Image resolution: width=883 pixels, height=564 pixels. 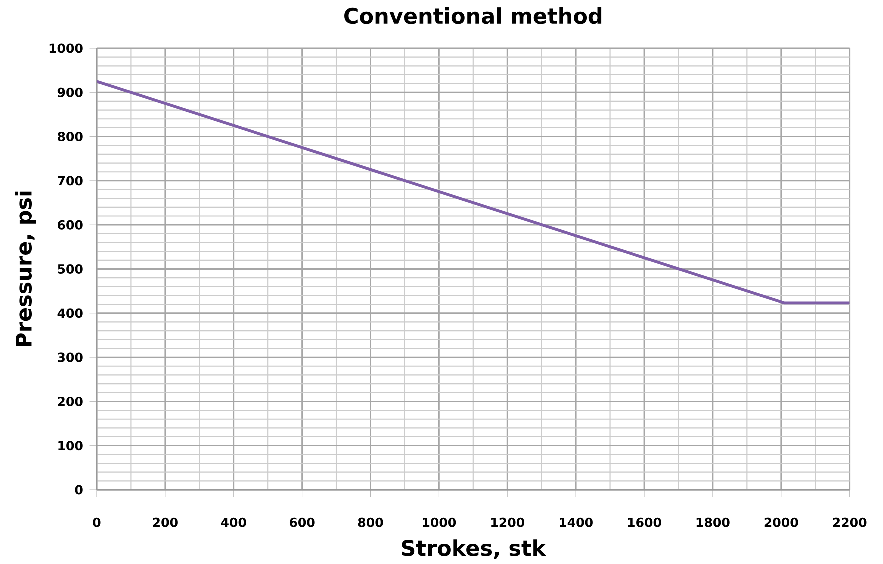 What do you see at coordinates (70, 269) in the screenshot?
I see `y-tick-label: 500` at bounding box center [70, 269].